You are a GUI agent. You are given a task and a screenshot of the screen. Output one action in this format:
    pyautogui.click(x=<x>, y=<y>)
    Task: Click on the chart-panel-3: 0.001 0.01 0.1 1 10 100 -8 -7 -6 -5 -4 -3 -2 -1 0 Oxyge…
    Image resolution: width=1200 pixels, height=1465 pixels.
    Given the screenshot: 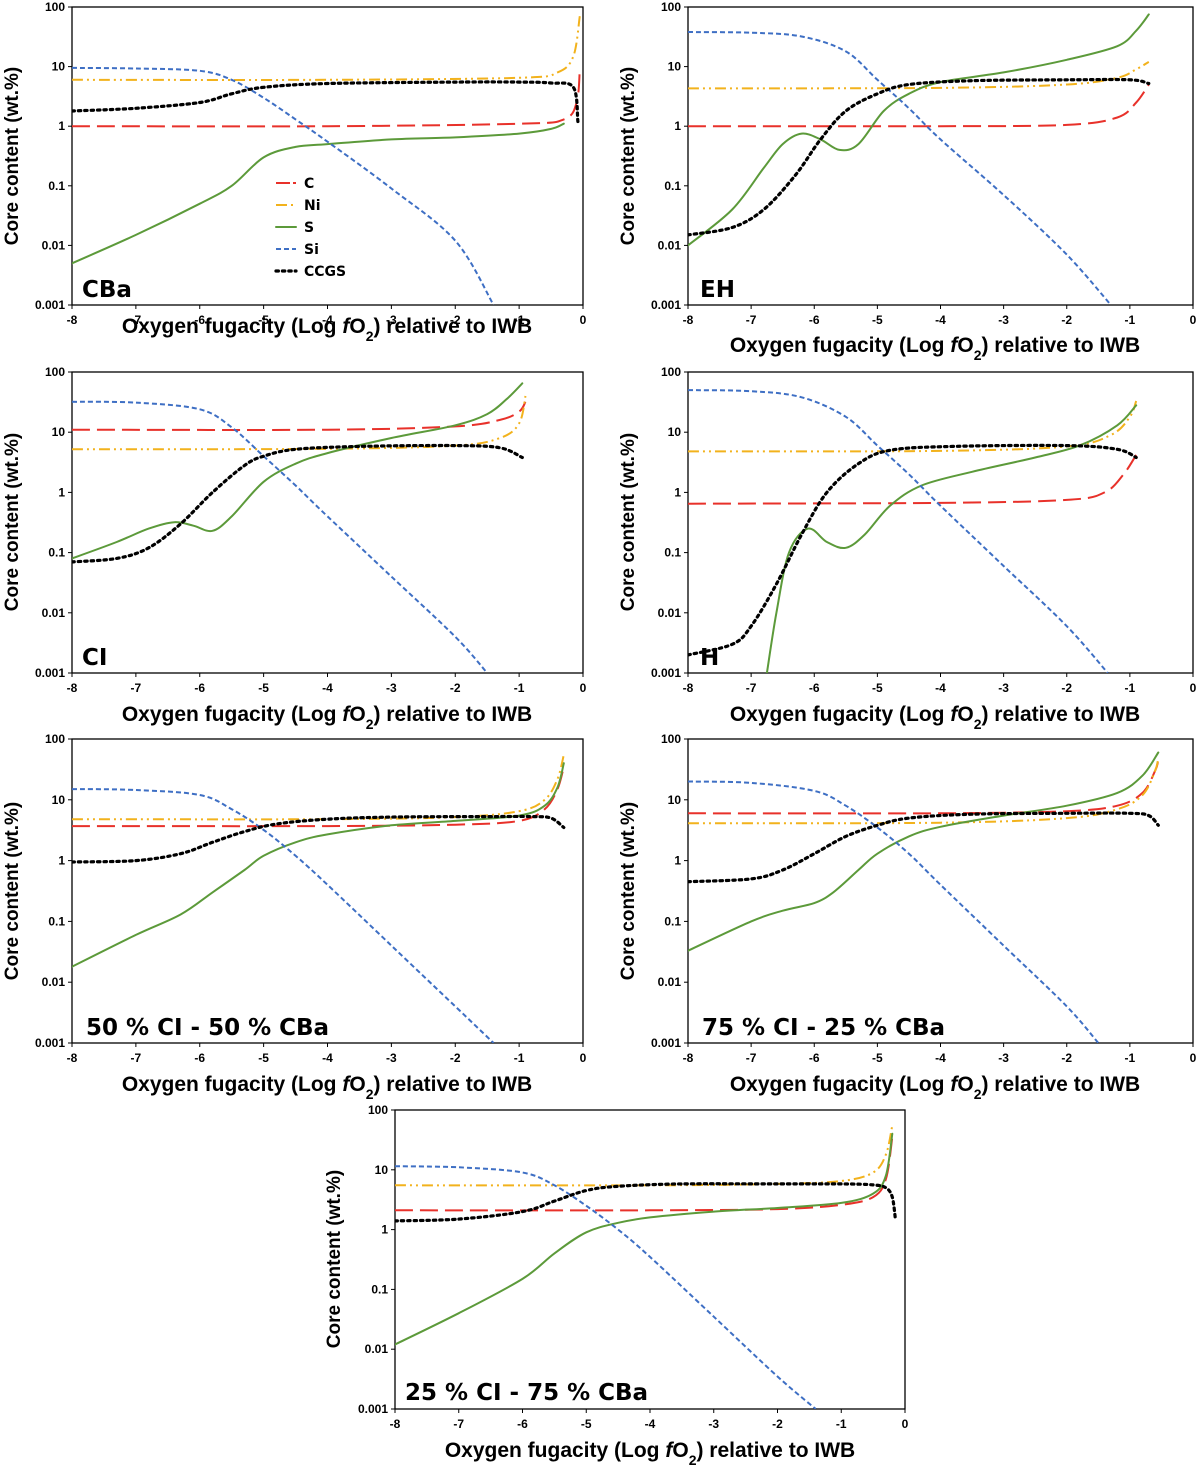 What is the action you would take?
    pyautogui.click(x=294, y=548)
    